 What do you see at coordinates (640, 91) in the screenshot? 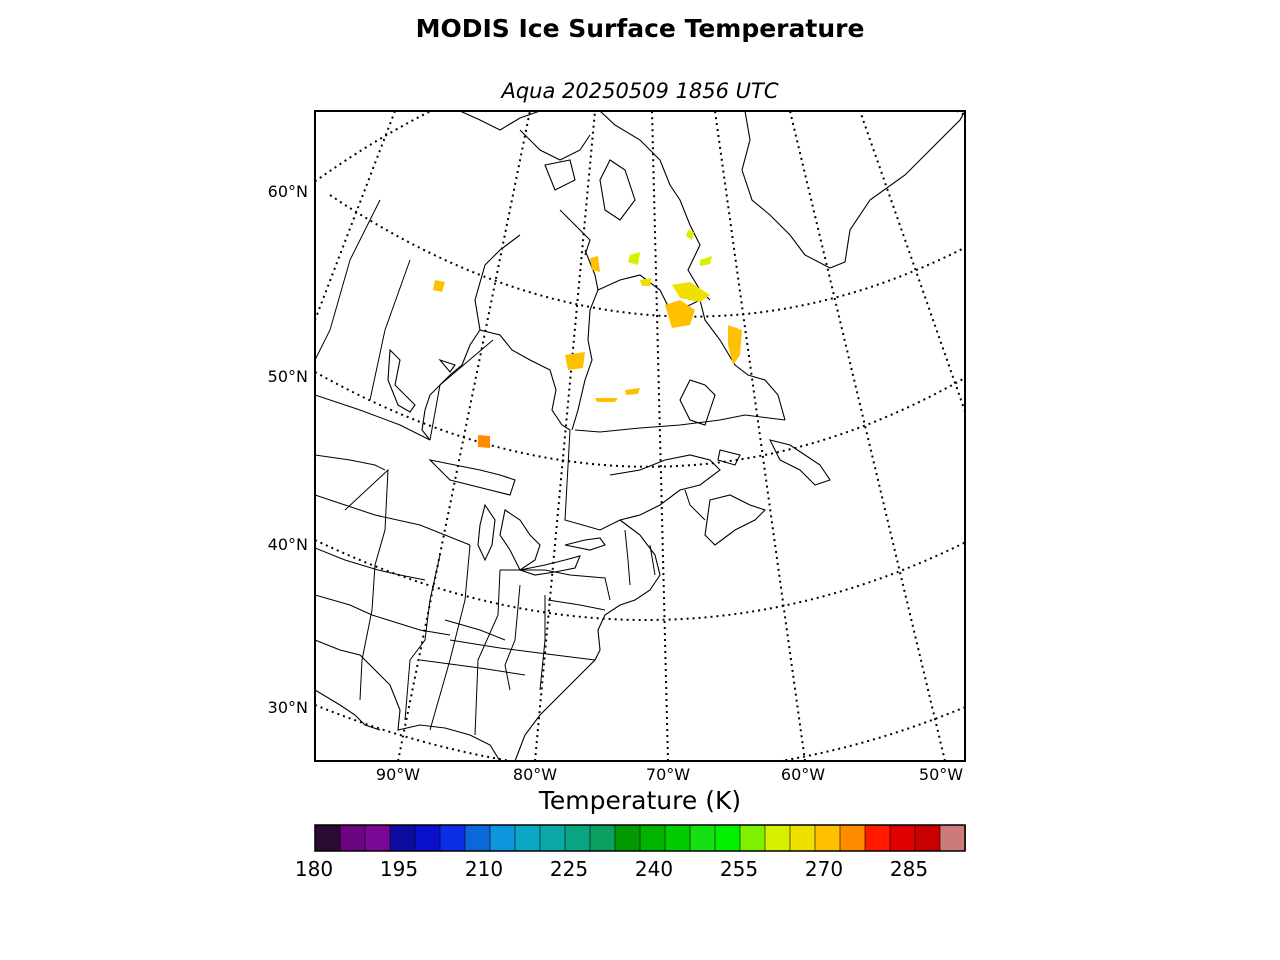
I see `figure-subtitle: Aqua 20250509 1856 UTC` at bounding box center [640, 91].